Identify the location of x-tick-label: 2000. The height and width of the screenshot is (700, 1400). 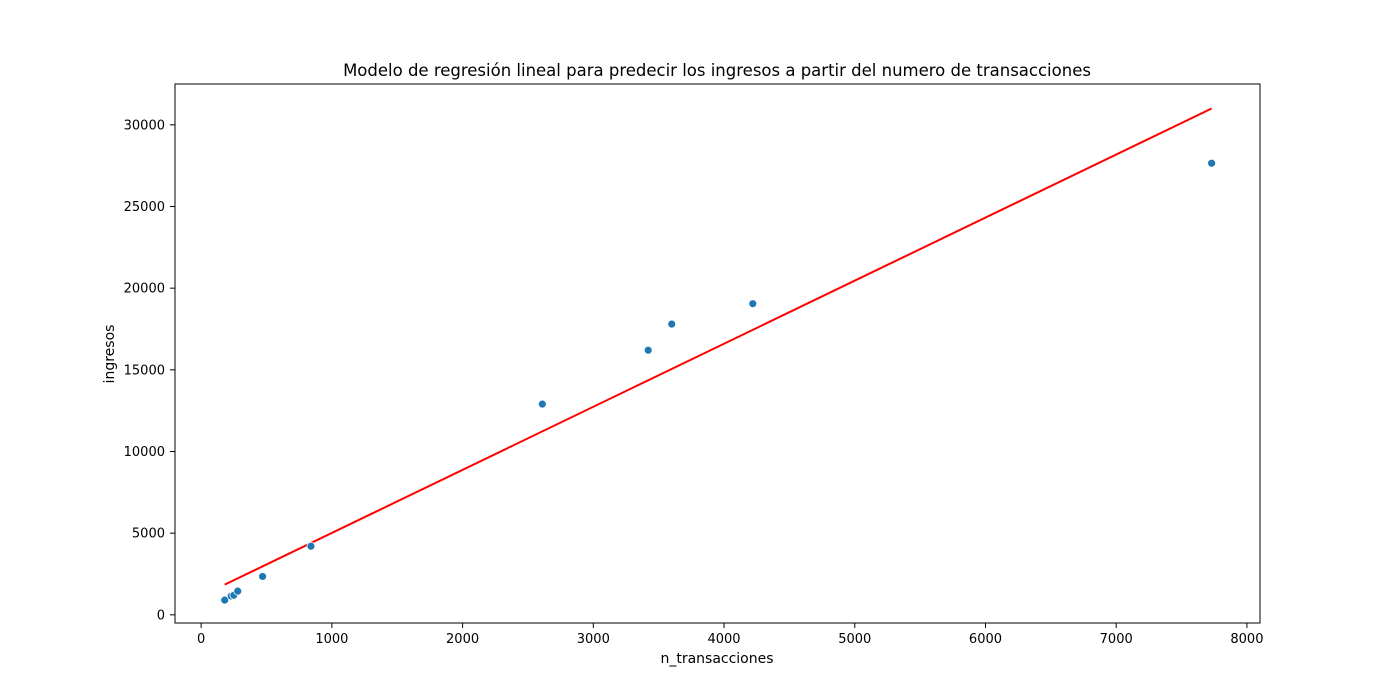
(462, 639).